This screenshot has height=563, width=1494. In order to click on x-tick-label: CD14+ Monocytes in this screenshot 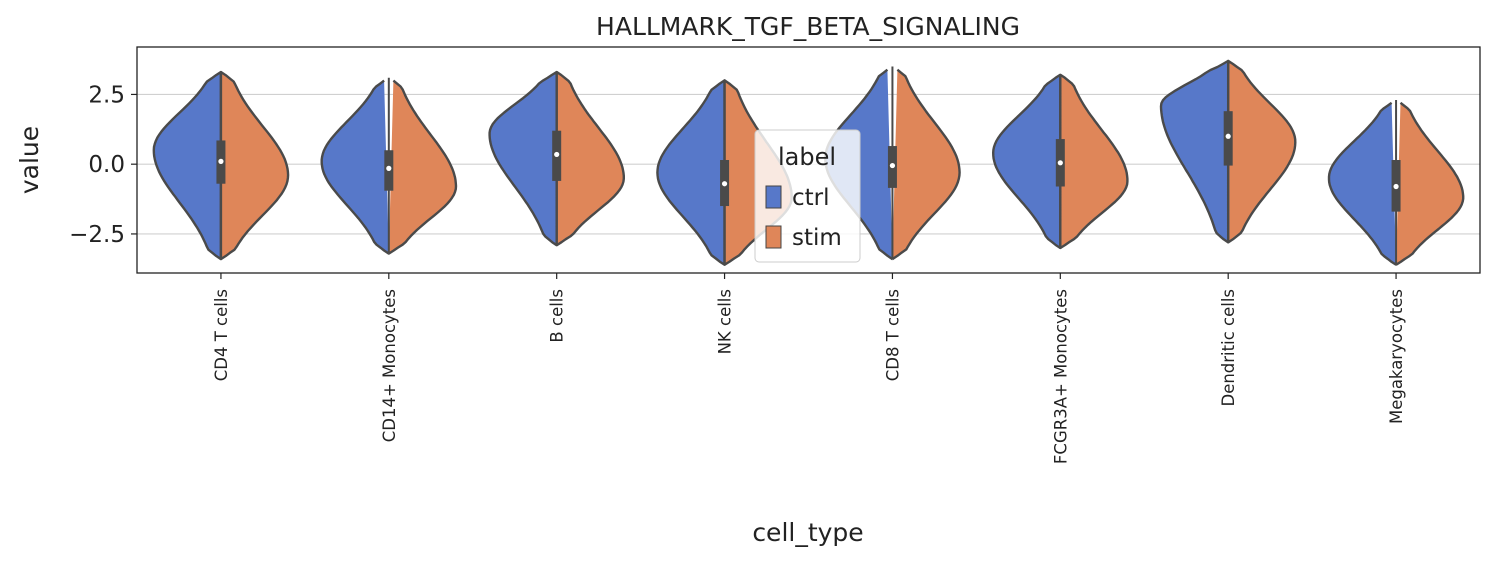, I will do `click(389, 365)`.